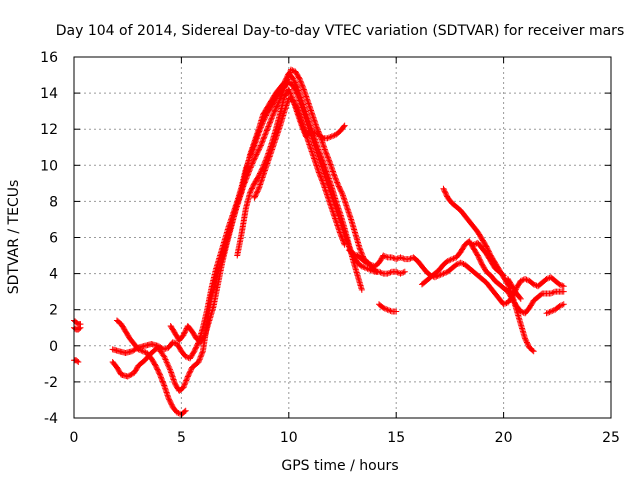  What do you see at coordinates (299, 171) in the screenshot?
I see `series-s9` at bounding box center [299, 171].